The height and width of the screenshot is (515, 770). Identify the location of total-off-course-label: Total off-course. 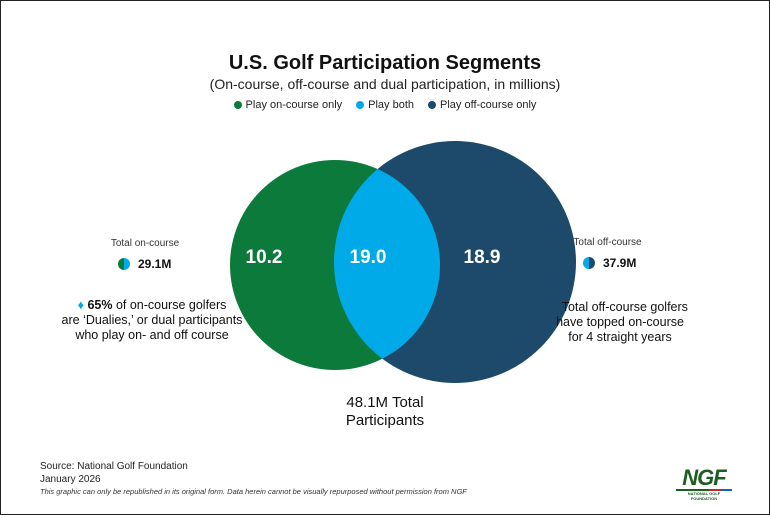
(607, 242).